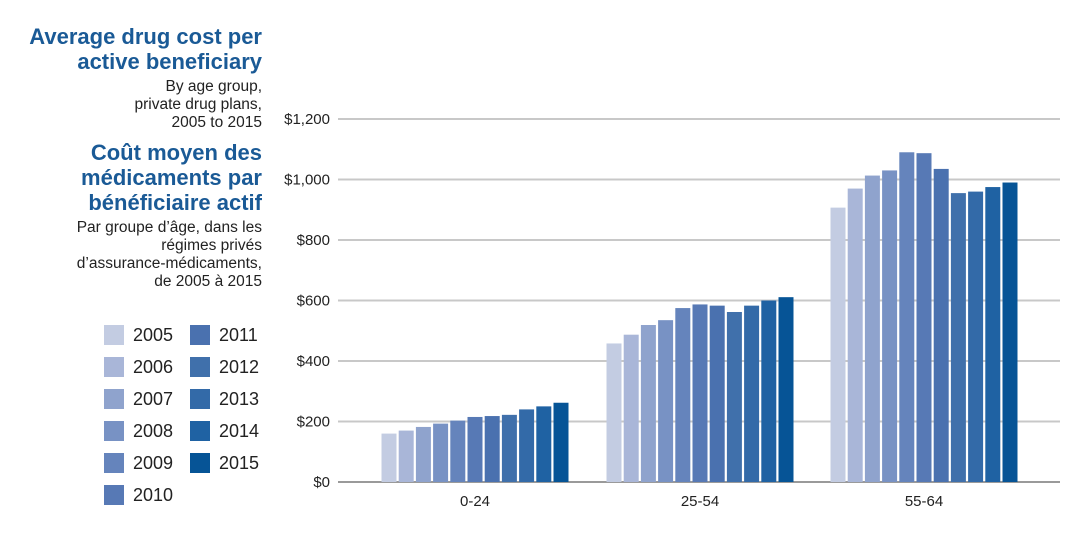 Image resolution: width=1082 pixels, height=553 pixels. I want to click on legend-label: 2015, so click(239, 462).